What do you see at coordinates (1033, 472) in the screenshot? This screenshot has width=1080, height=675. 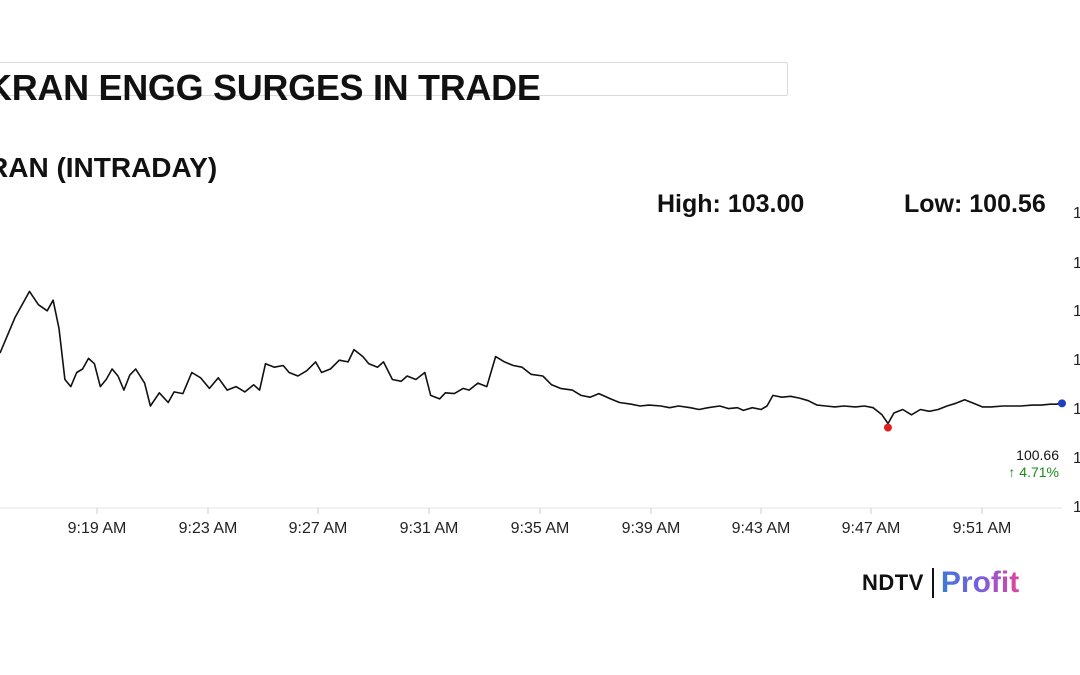 I see `change-percent-label: ↑ 4.71%` at bounding box center [1033, 472].